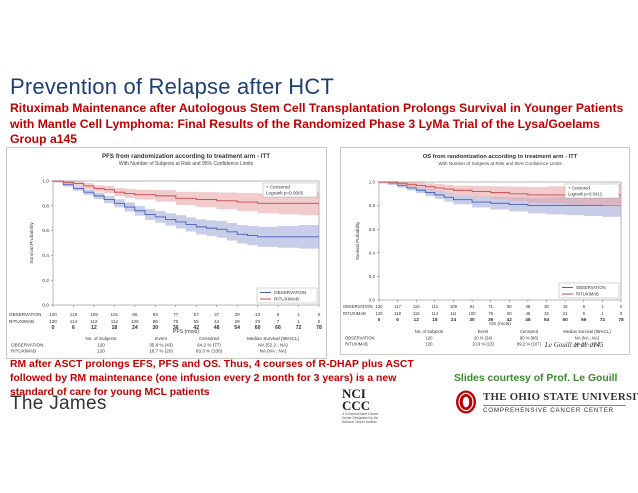  What do you see at coordinates (285, 193) in the screenshot?
I see `logrank-label: Logrank p=0.0005` at bounding box center [285, 193].